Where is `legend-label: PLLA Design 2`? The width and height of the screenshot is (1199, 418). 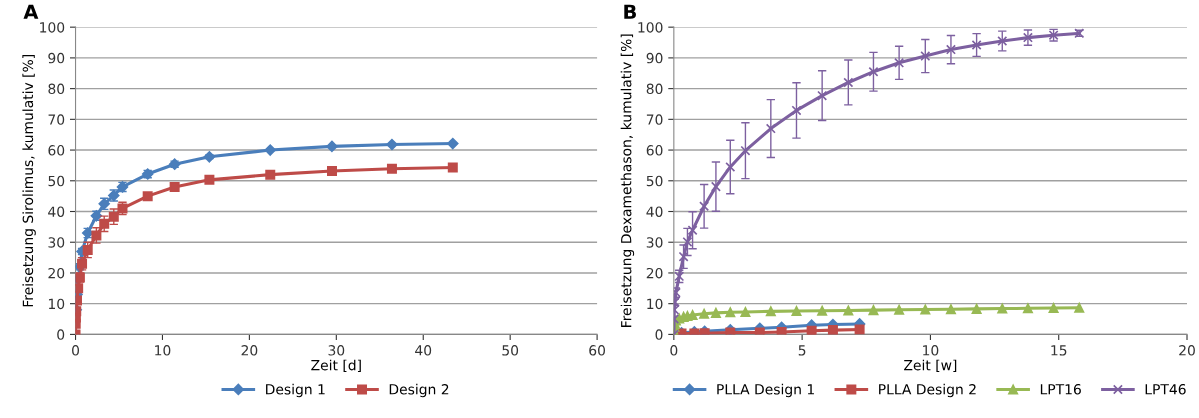
legend-label: PLLA Design 2 is located at coordinates (927, 390).